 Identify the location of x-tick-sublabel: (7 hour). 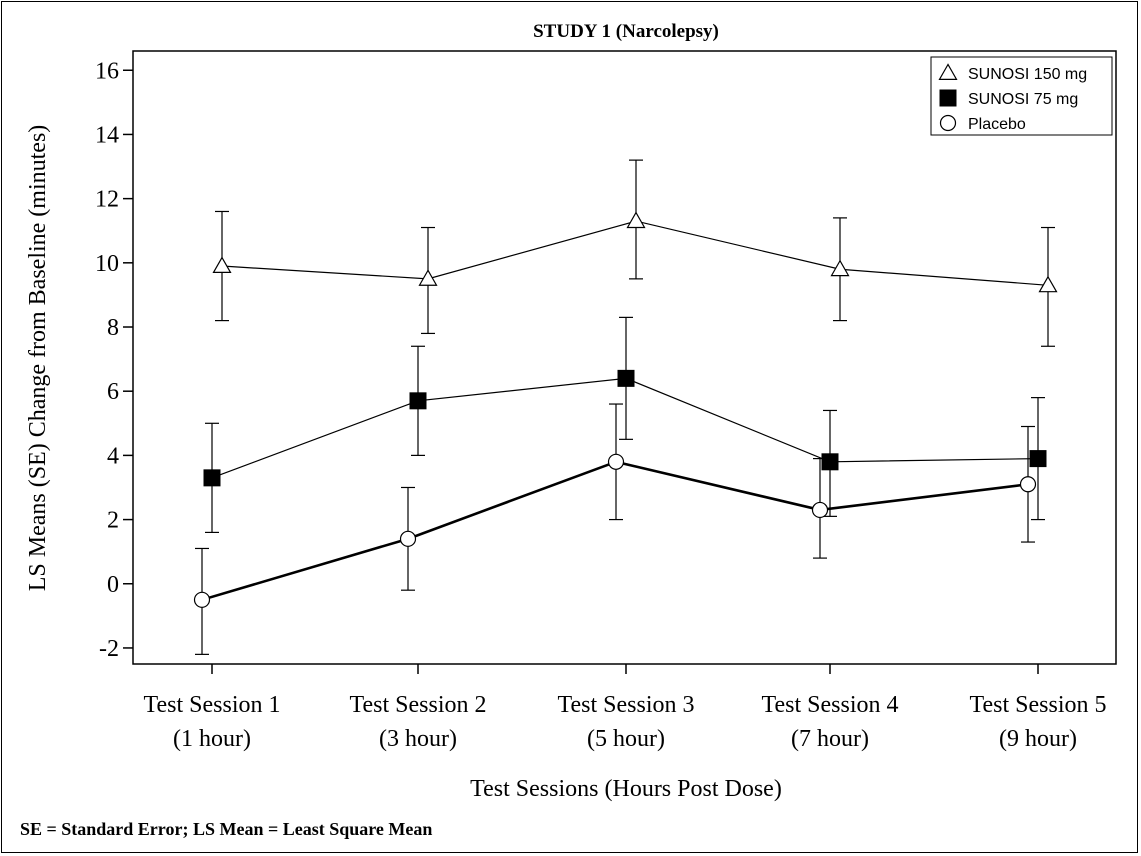
(830, 739).